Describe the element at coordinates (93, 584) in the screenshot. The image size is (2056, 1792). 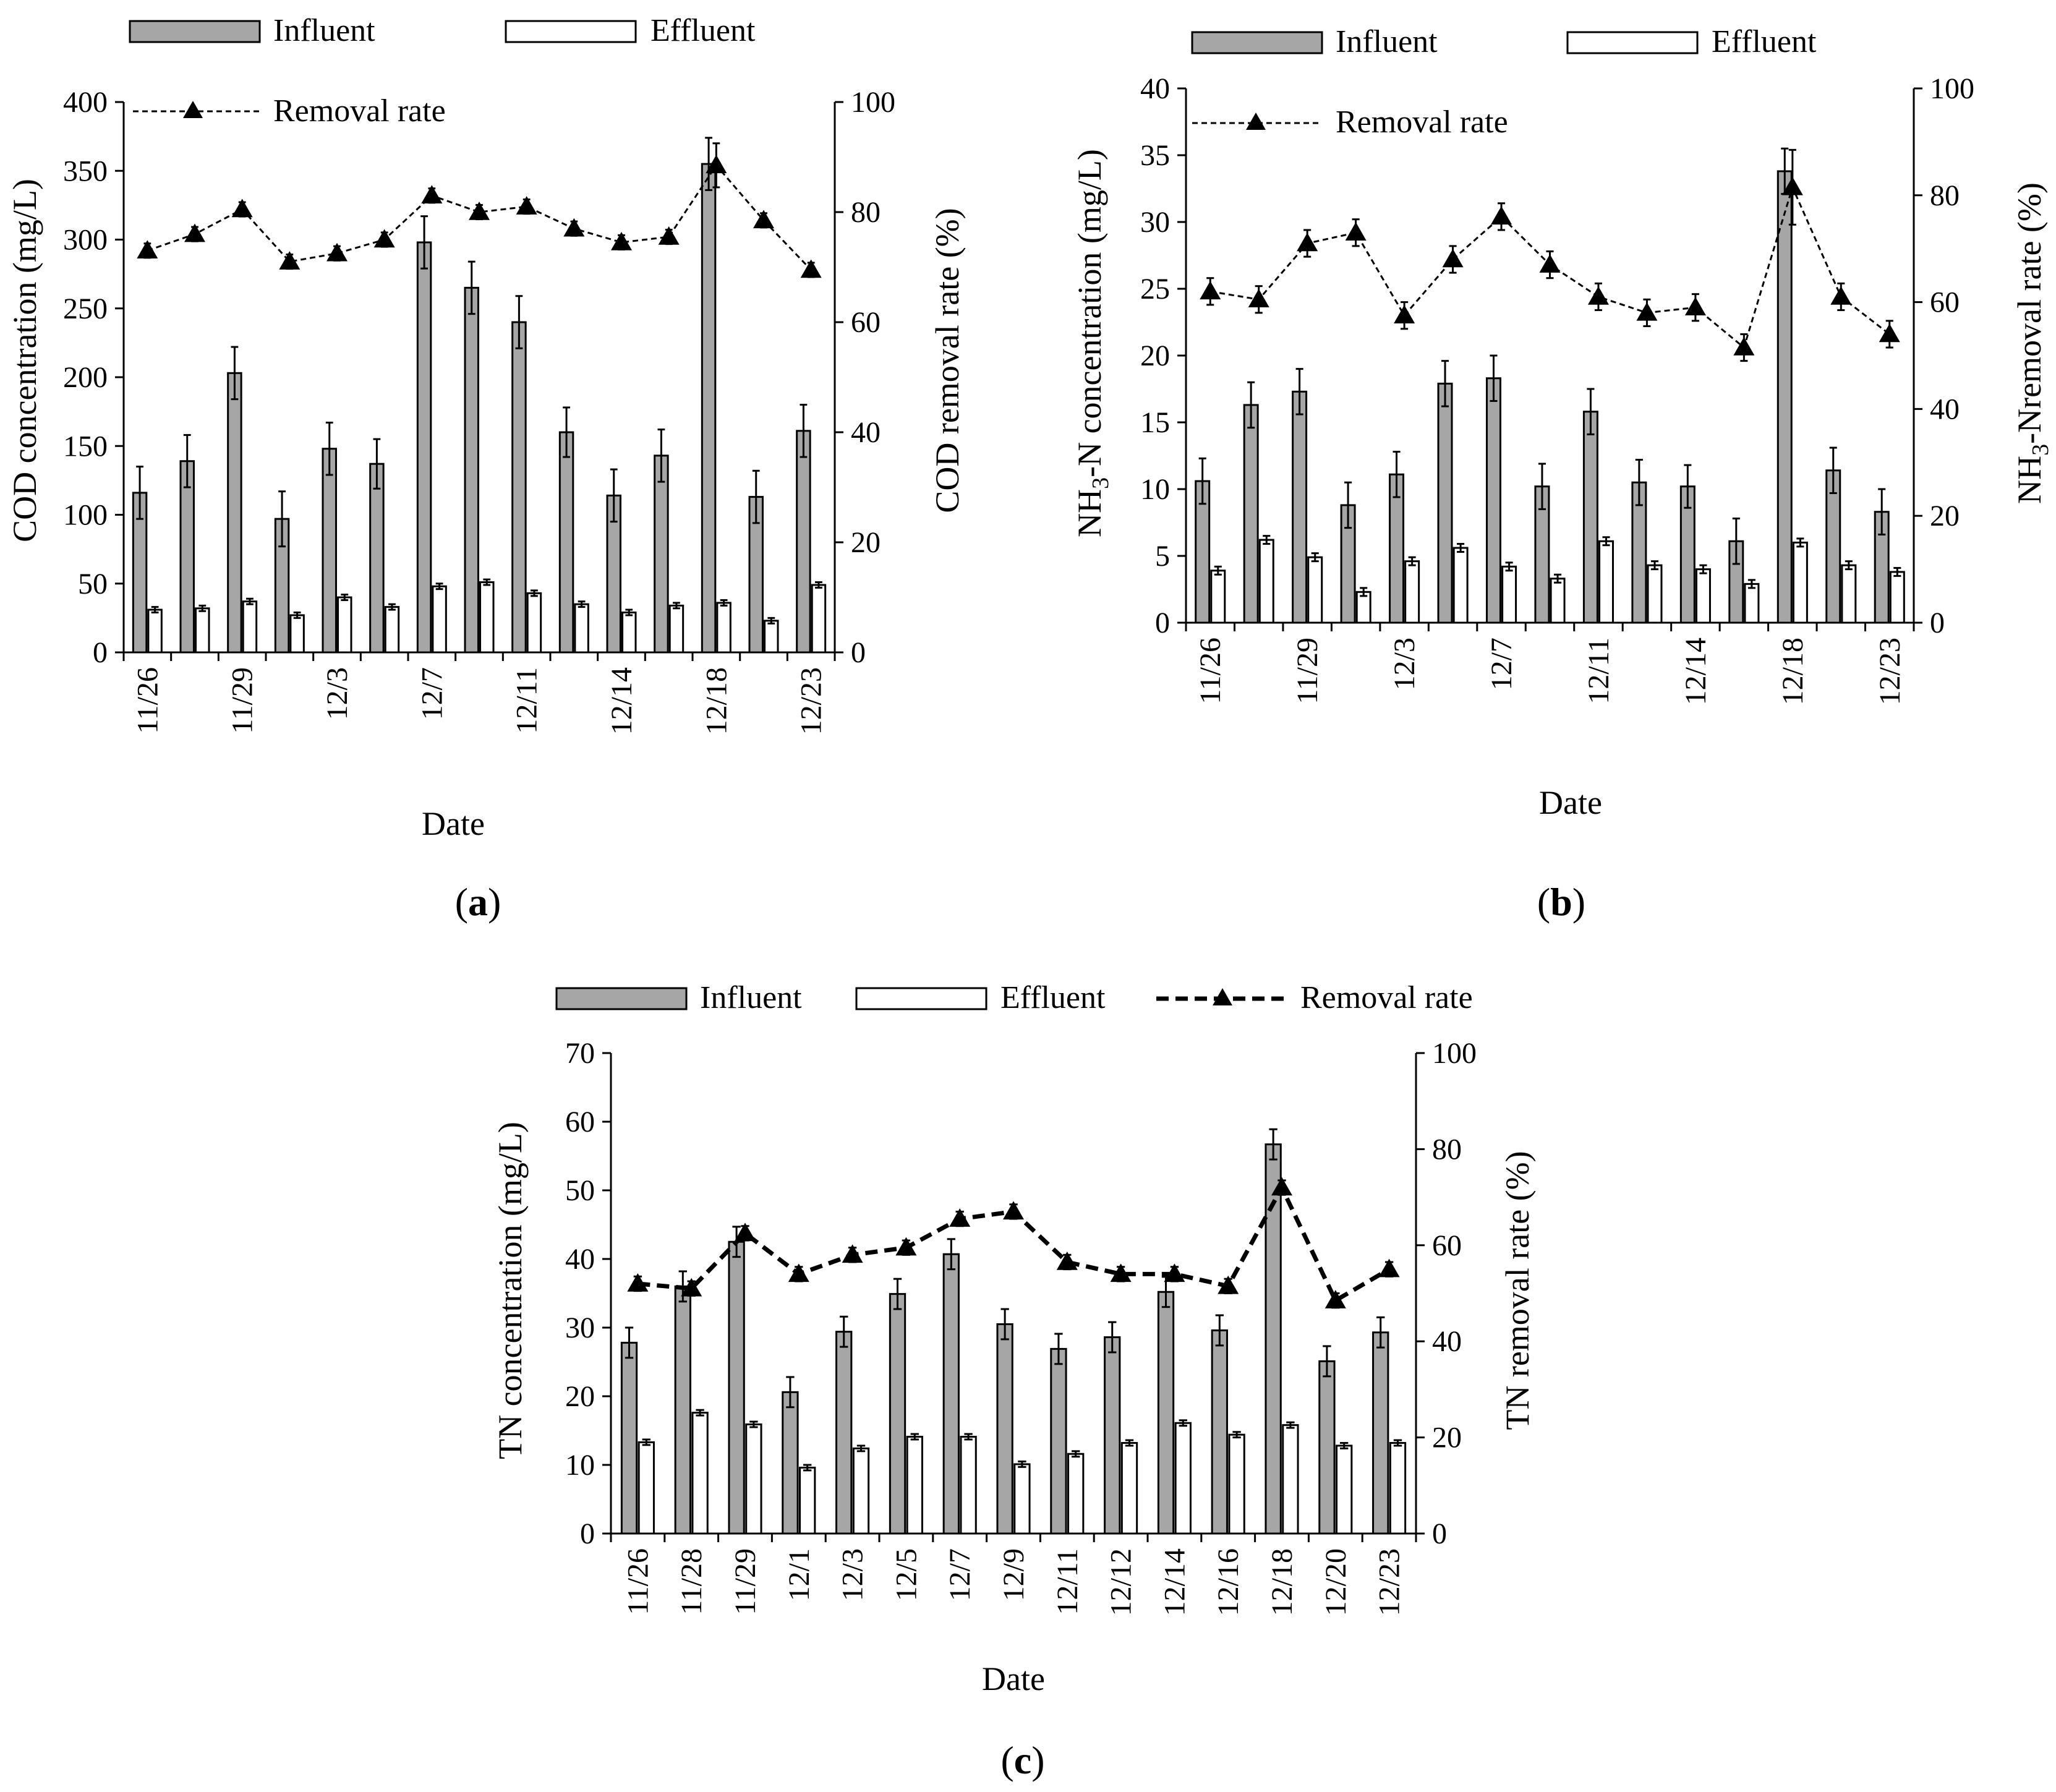
I see `y-tick-label: 50` at that location.